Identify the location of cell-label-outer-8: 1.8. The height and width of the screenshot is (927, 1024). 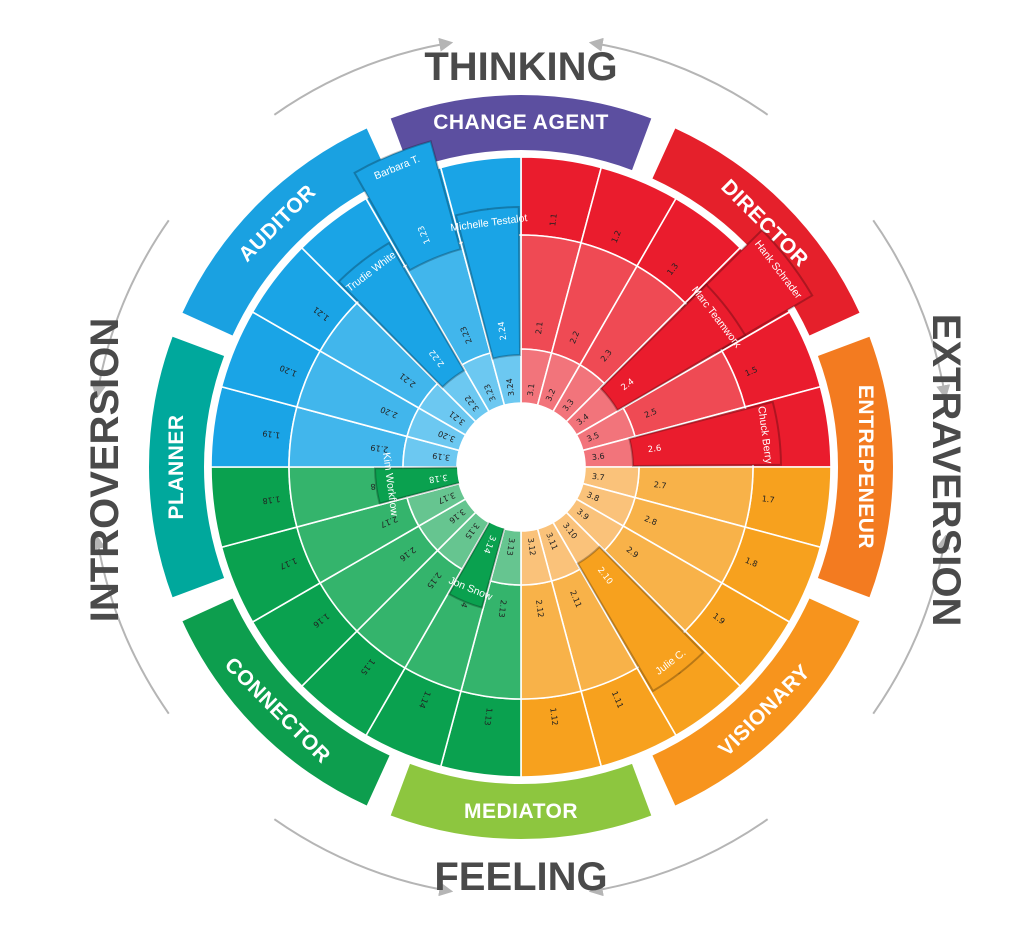
(751, 562).